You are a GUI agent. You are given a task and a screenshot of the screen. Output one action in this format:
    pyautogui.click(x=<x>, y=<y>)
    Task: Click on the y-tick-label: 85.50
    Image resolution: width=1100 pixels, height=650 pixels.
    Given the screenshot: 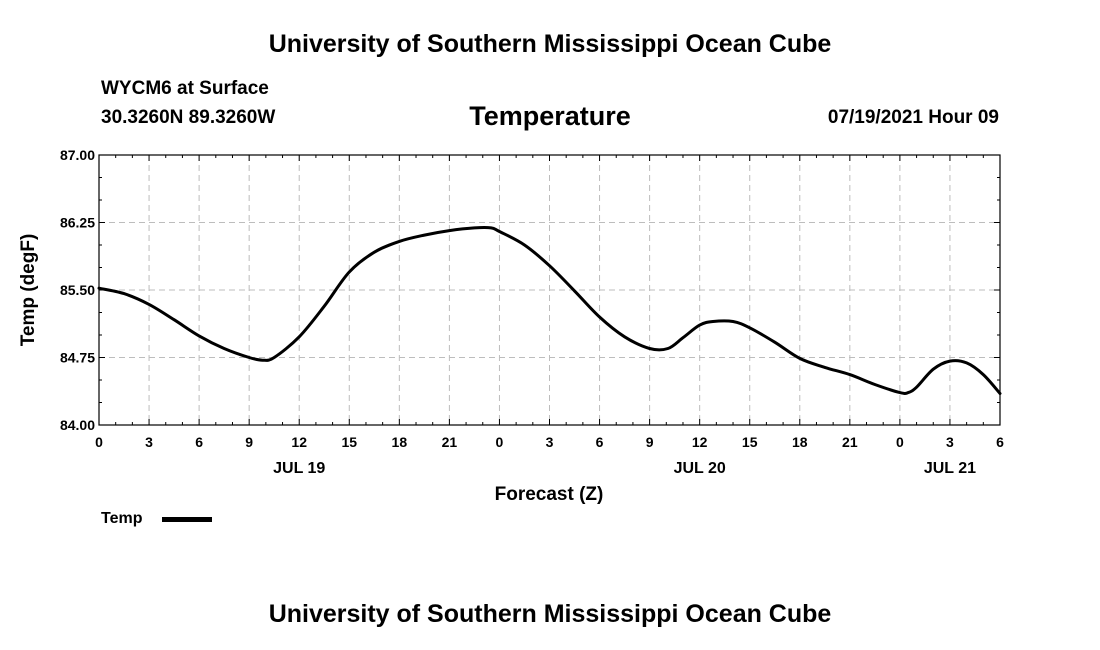 What is the action you would take?
    pyautogui.click(x=77, y=290)
    